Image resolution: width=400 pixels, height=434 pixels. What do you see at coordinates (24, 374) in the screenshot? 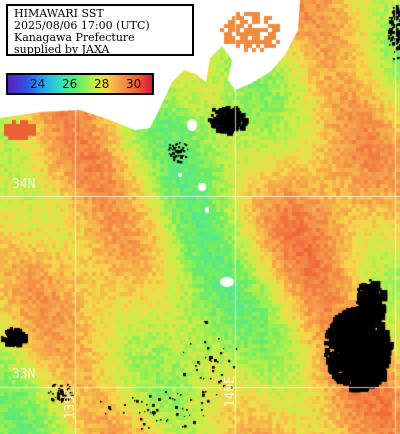
I see `latitude-label-33n: 33N` at bounding box center [24, 374].